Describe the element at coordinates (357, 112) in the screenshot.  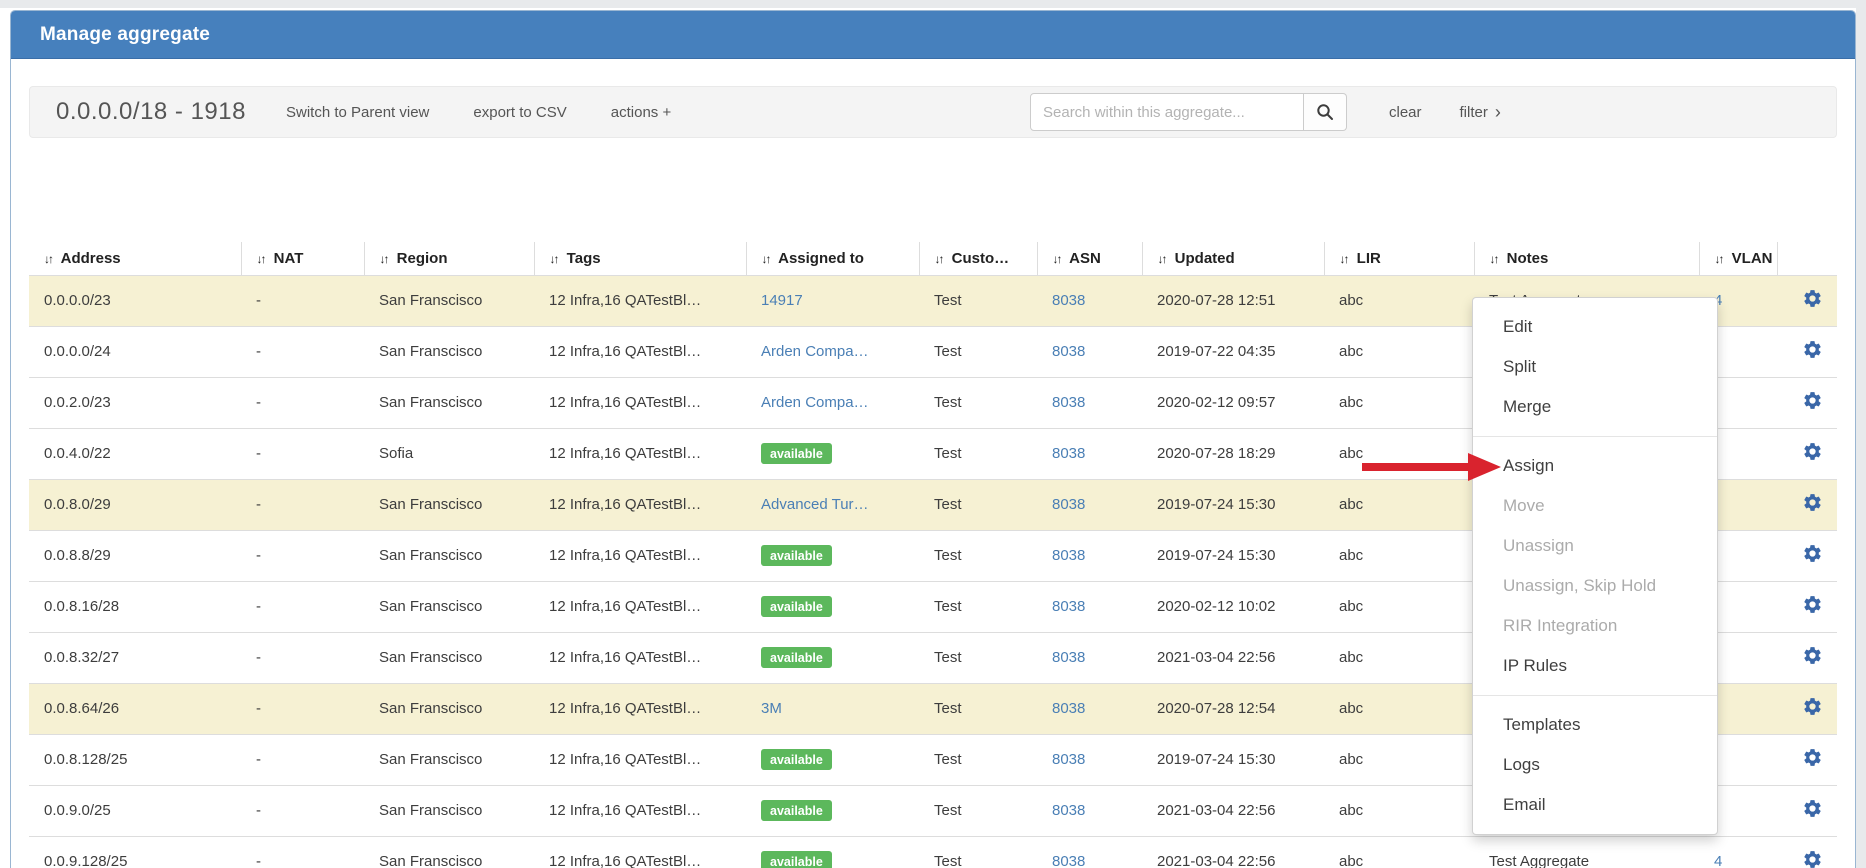
I see `switch-parent-view-link: Switch to Parent view` at that location.